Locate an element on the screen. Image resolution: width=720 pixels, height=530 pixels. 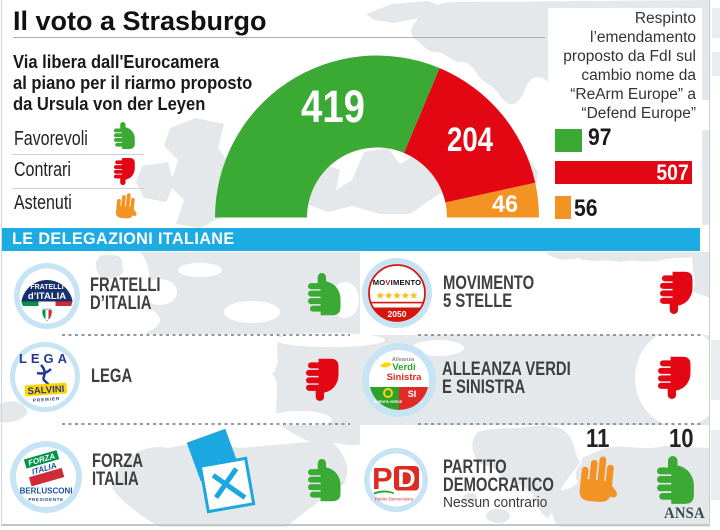
svg-text: 2050 is located at coordinates (397, 314).